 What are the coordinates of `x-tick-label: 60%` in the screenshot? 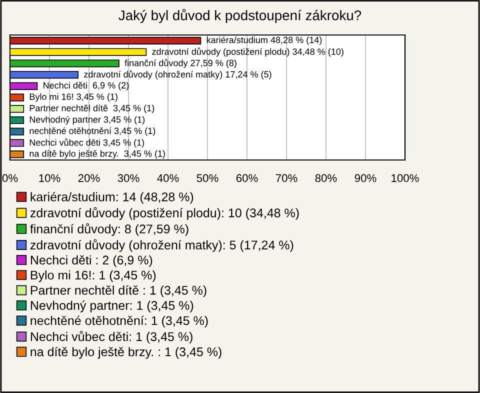 It's located at (247, 178).